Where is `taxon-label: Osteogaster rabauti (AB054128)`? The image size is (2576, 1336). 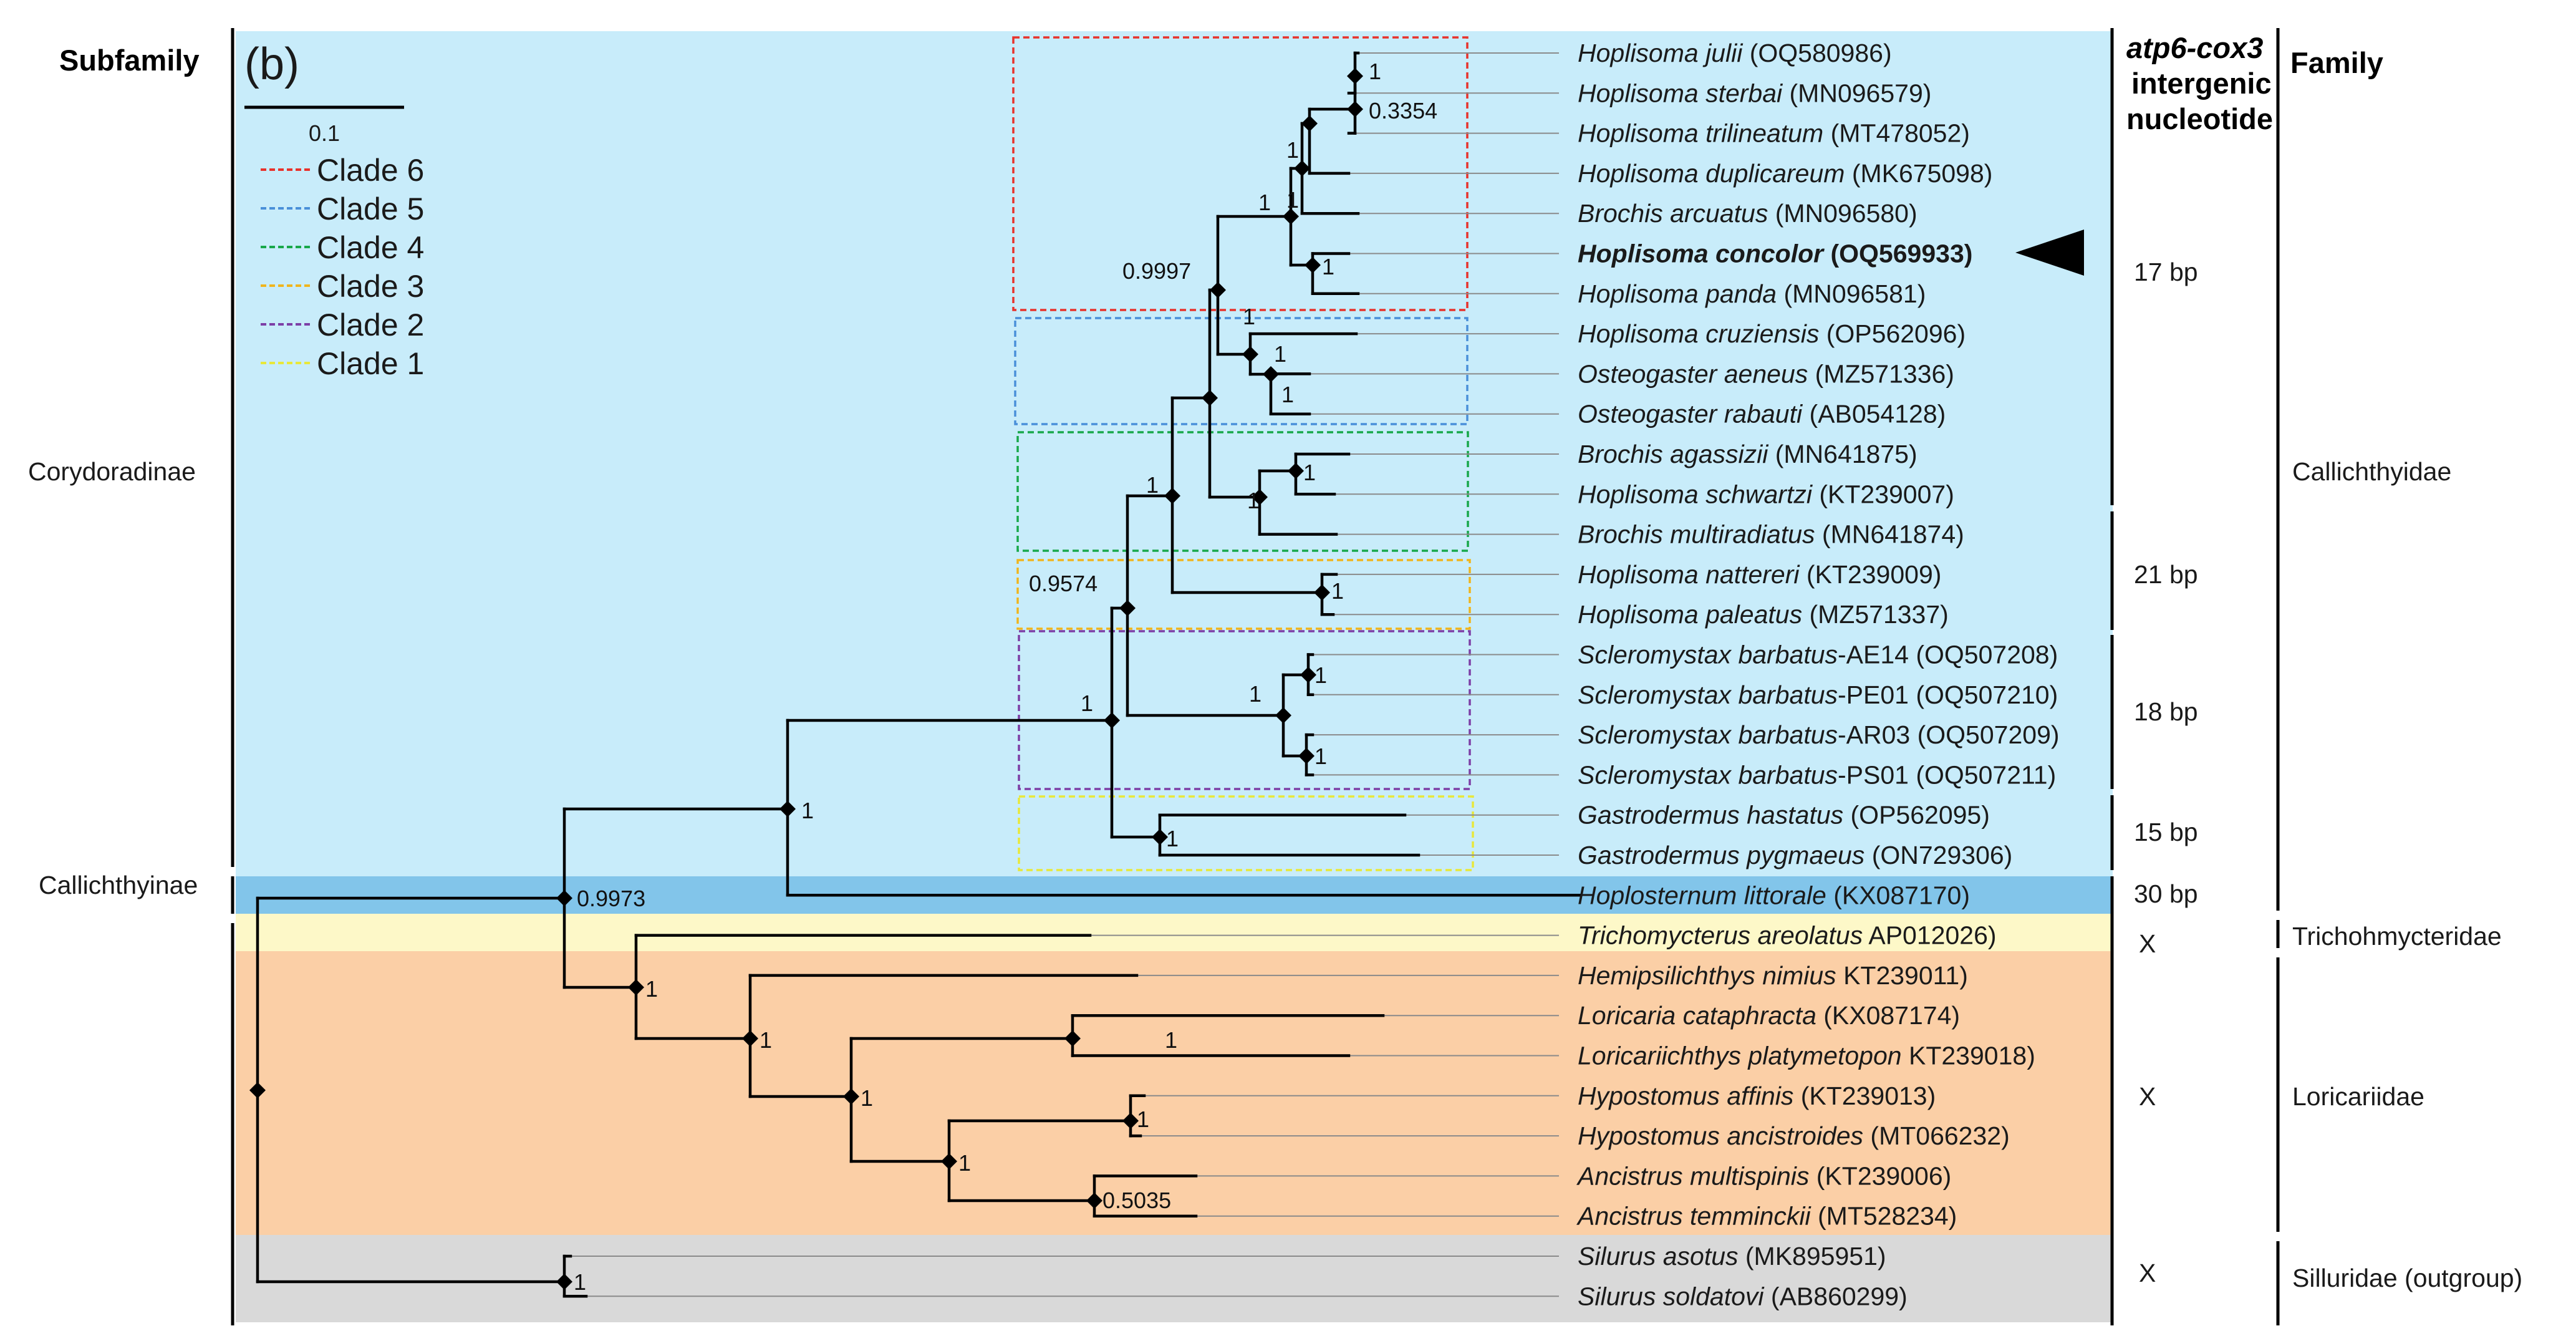
taxon-label: Osteogaster rabauti (AB054128) is located at coordinates (1762, 414).